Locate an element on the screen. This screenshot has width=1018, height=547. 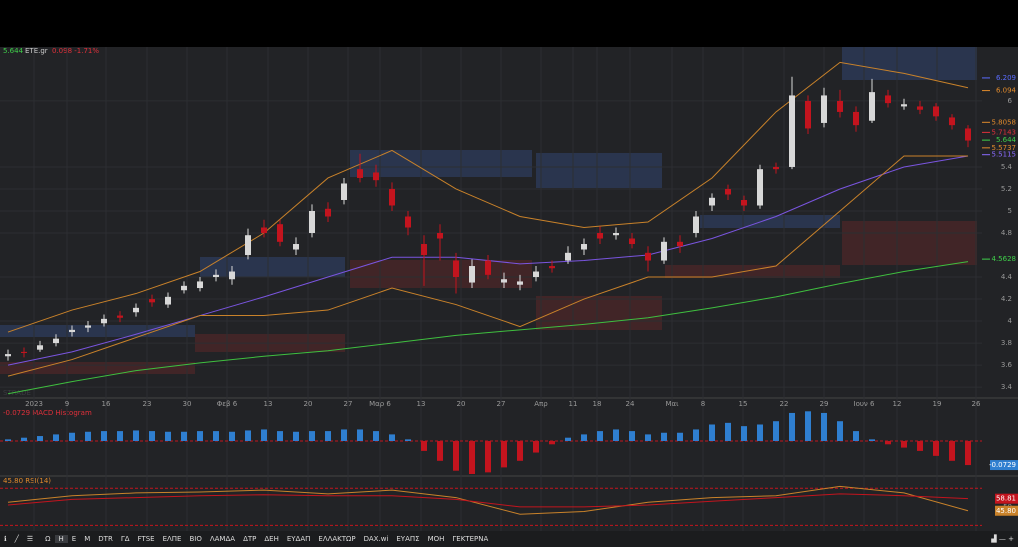
toolbar-item: H is located at coordinates (61, 539).